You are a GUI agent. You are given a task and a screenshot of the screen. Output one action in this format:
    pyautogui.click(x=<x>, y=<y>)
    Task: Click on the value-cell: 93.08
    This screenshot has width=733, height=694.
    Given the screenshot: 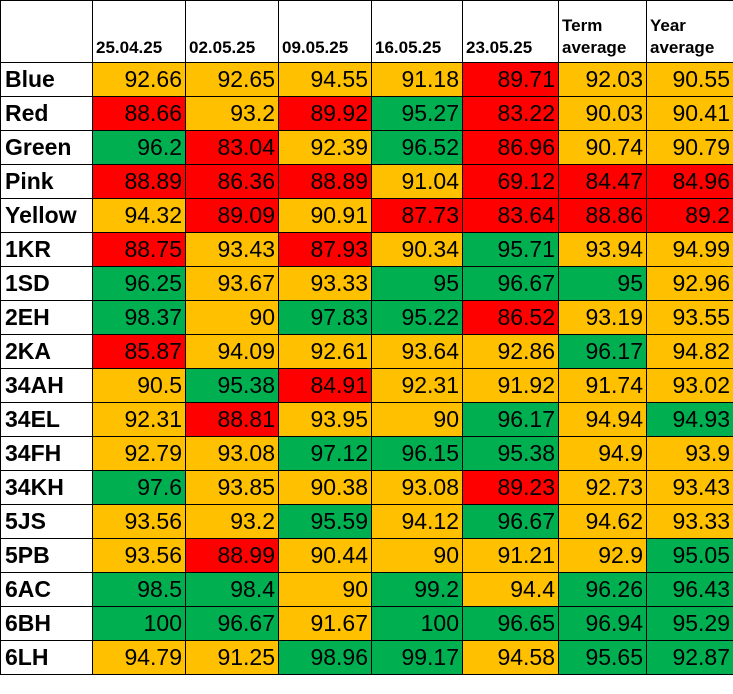 What is the action you would take?
    pyautogui.click(x=232, y=453)
    